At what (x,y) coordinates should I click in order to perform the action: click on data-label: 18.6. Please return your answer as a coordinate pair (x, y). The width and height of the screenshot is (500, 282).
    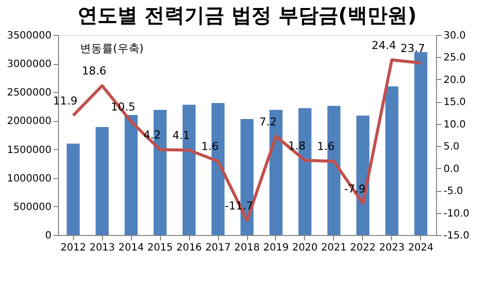
    Looking at the image, I should click on (94, 71).